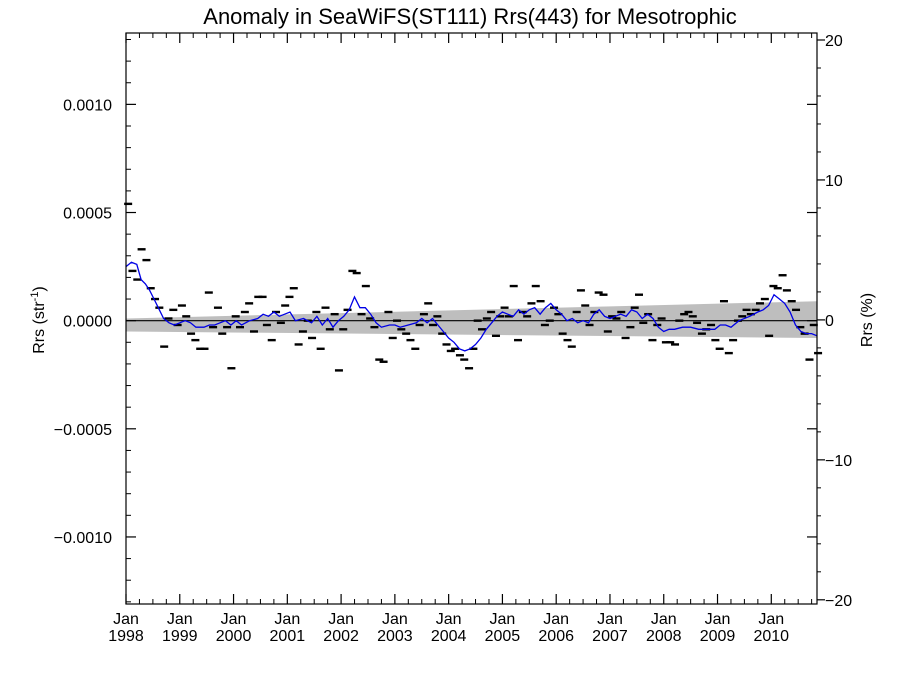  I want to click on x-tick-label-year: 2006, so click(556, 636).